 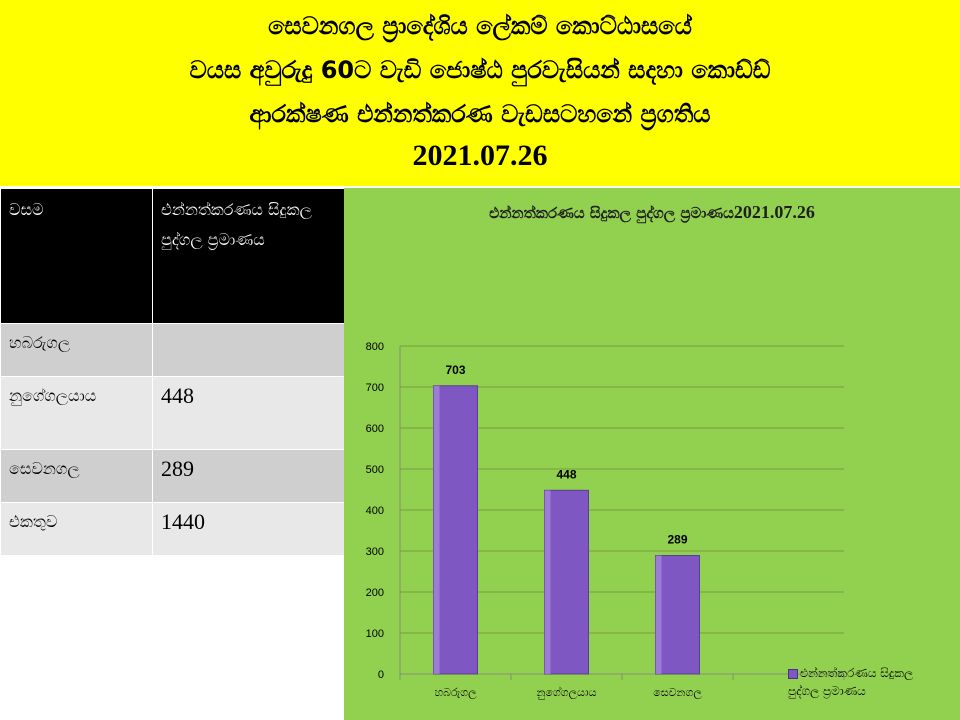 What do you see at coordinates (793, 673) in the screenshot?
I see `legend-swatch-icon` at bounding box center [793, 673].